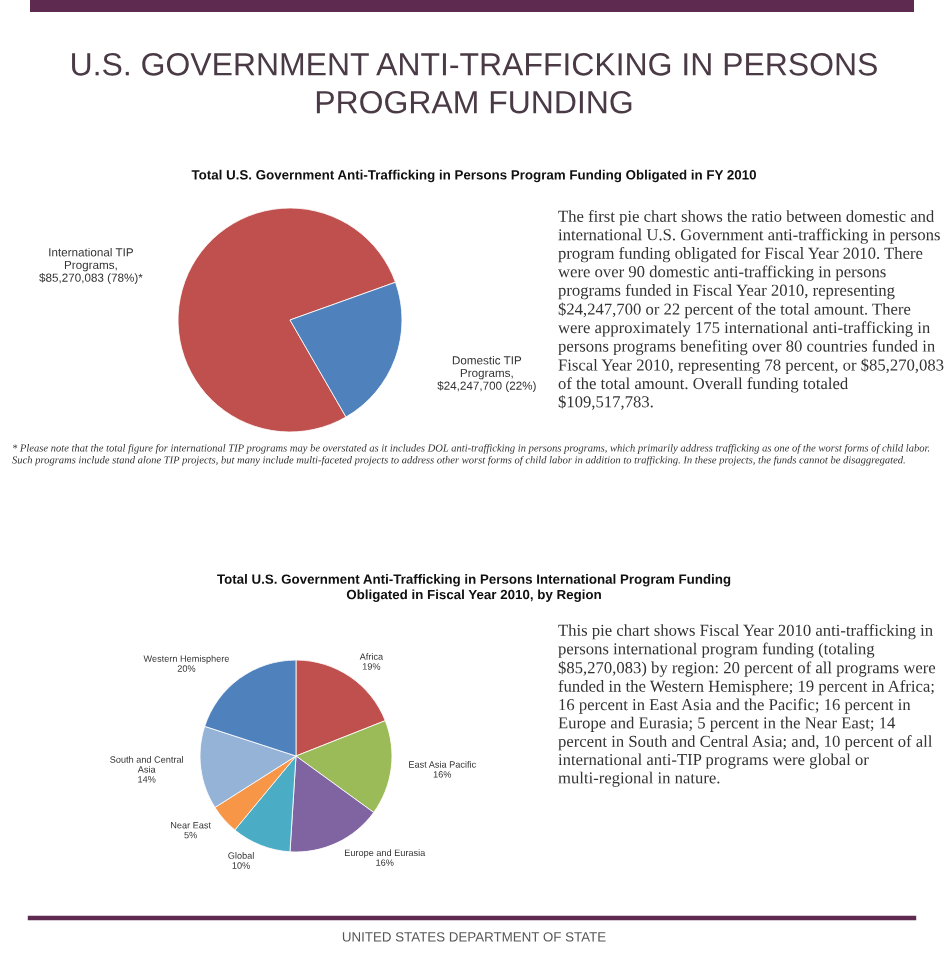  Describe the element at coordinates (286, 320) in the screenshot. I see `pie-slice` at that location.